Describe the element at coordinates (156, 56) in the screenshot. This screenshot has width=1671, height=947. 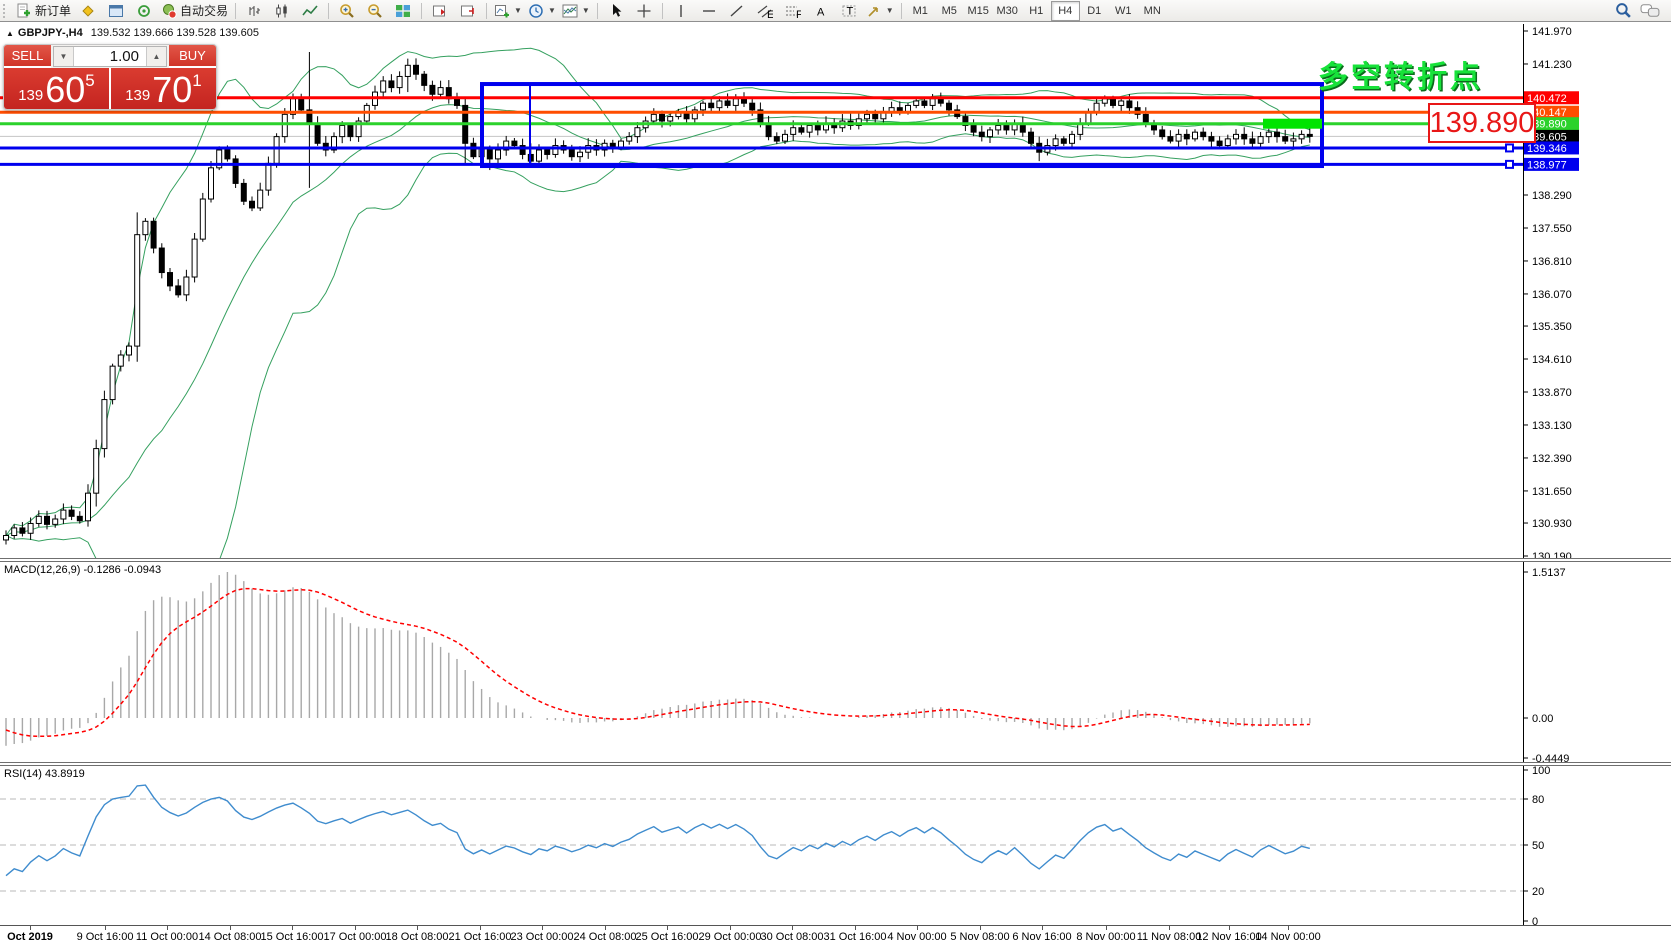
I see `volume-increase-button: ▲` at that location.